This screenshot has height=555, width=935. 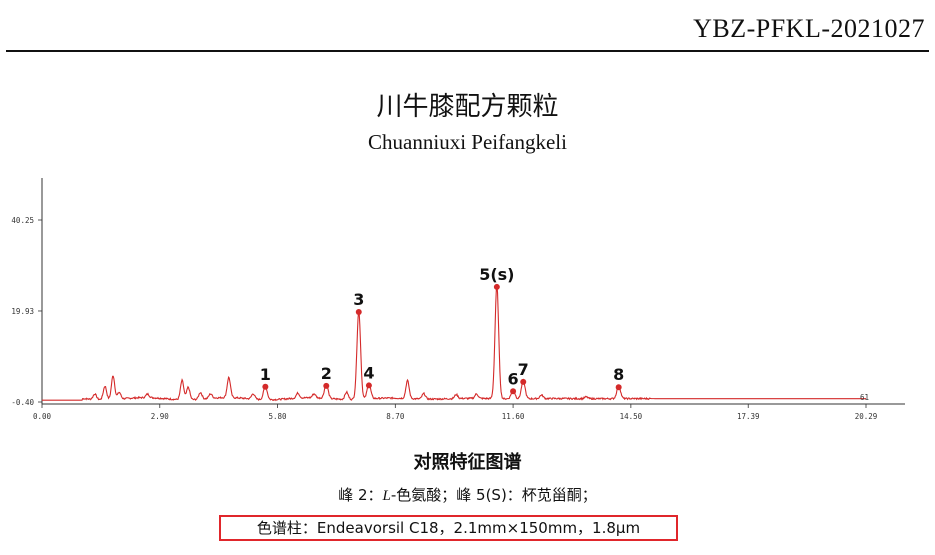 I want to click on peak-label: 3, so click(x=358, y=299).